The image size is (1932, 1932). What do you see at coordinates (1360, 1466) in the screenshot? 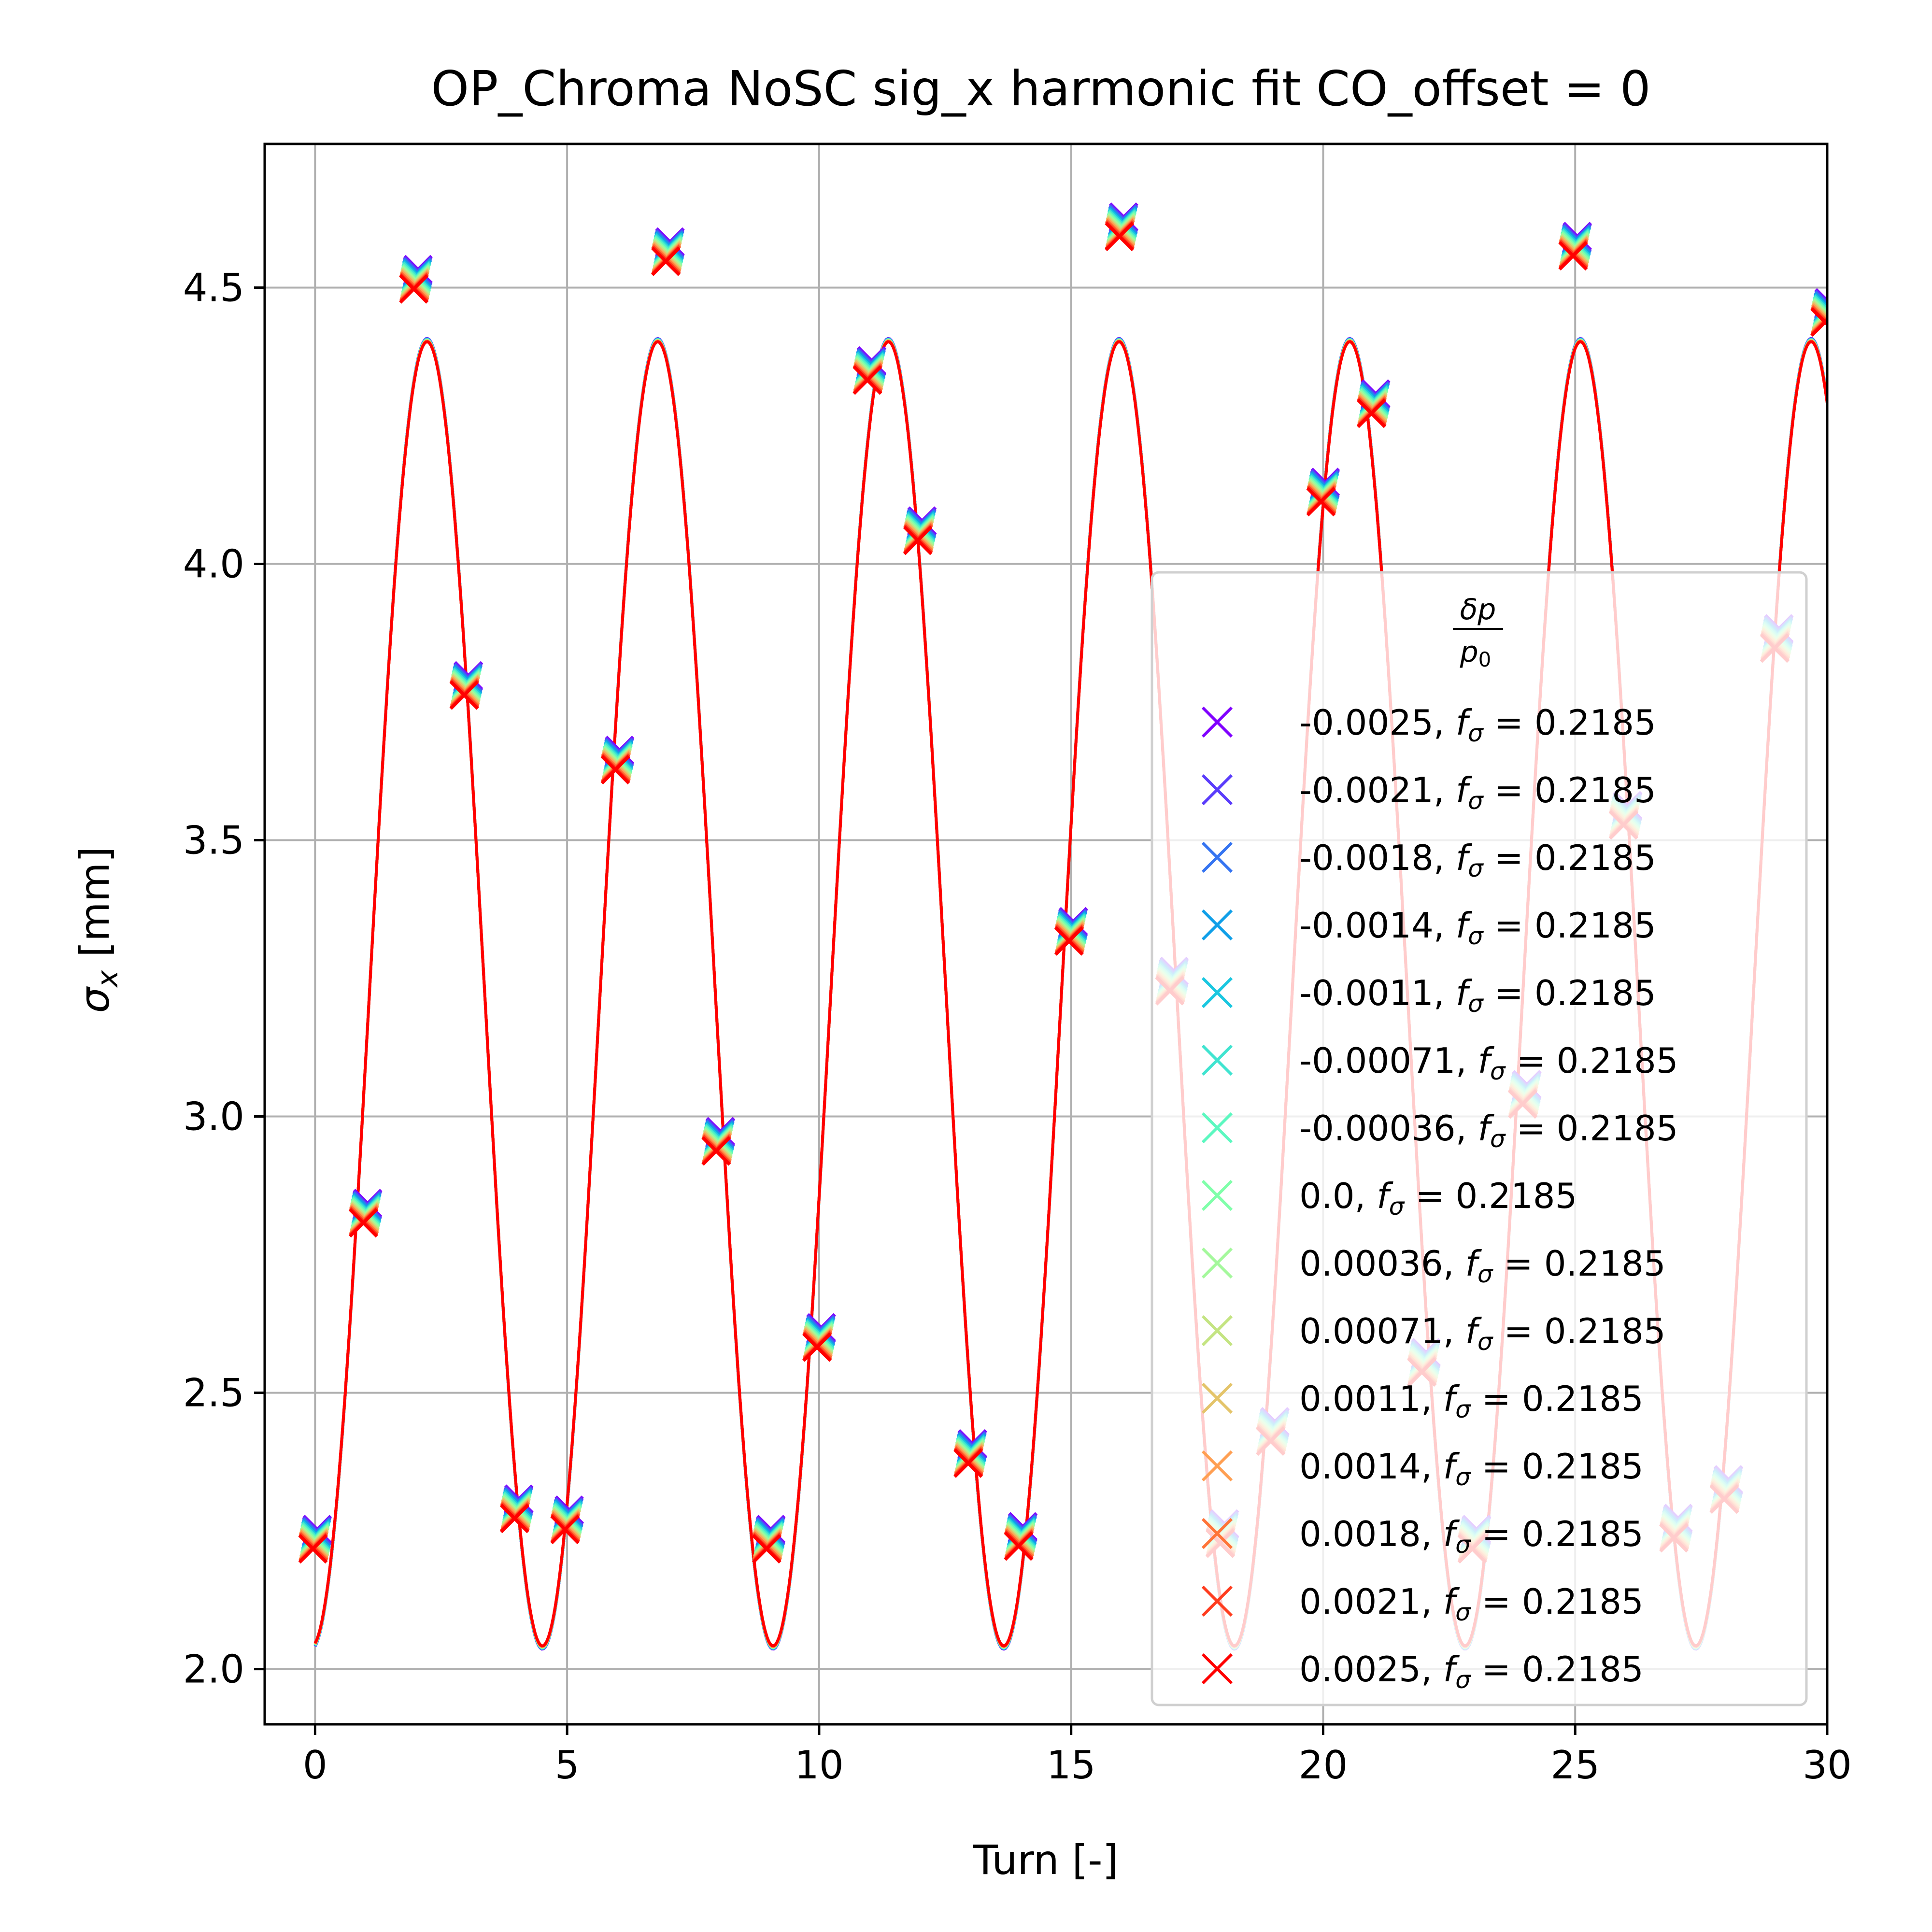
I see `legend-series-name: 0.0014` at bounding box center [1360, 1466].